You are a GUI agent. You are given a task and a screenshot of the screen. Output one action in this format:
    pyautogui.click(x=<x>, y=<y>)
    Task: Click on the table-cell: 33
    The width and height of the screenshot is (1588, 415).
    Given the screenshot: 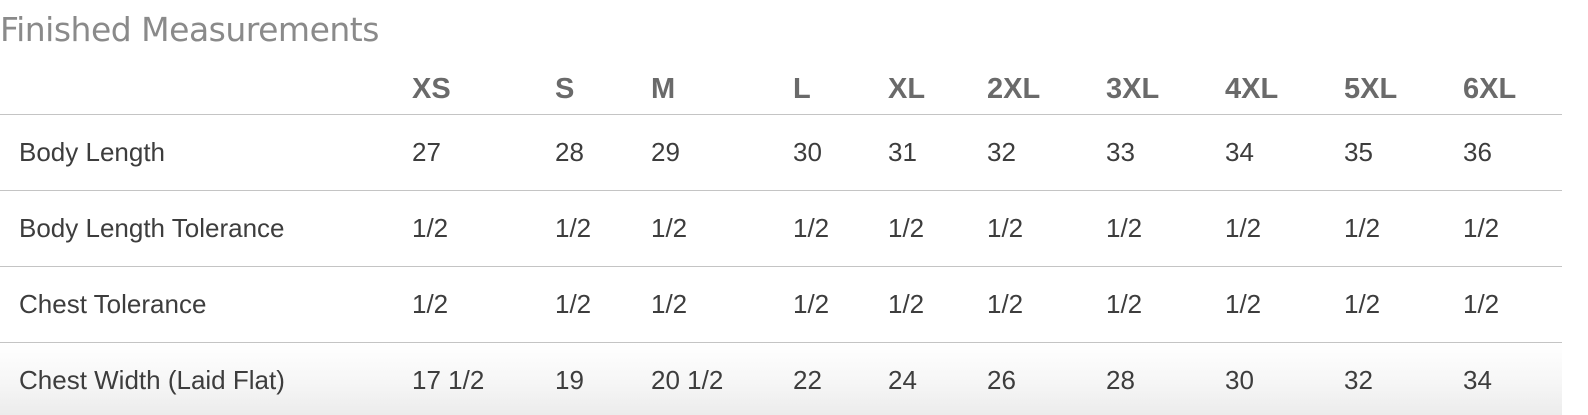 What is the action you would take?
    pyautogui.click(x=1120, y=152)
    